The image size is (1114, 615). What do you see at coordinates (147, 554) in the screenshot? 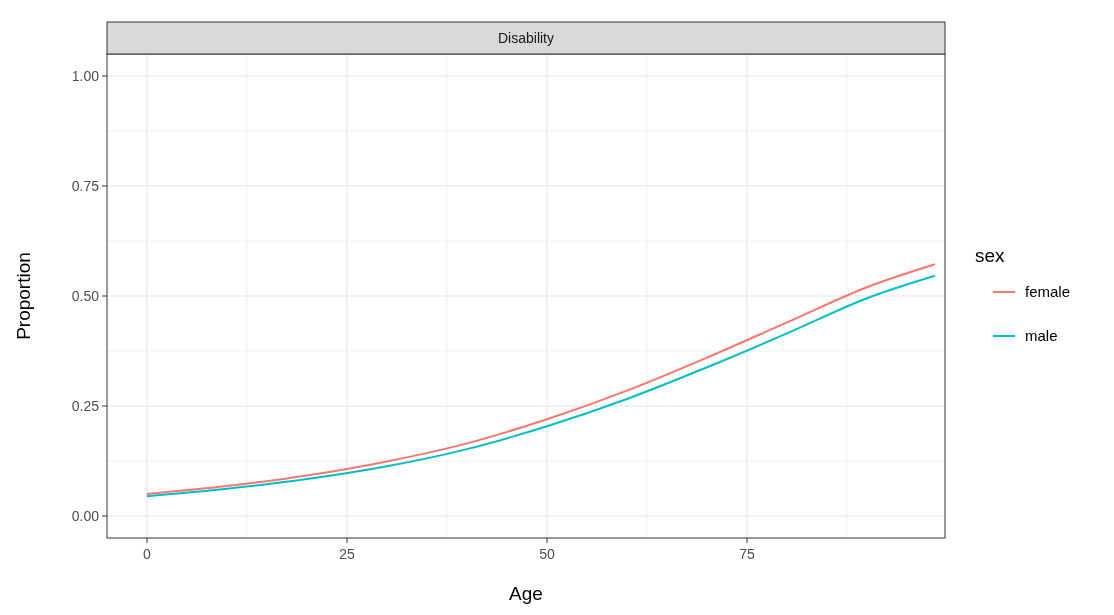
I see `x-tick-label: 0` at bounding box center [147, 554].